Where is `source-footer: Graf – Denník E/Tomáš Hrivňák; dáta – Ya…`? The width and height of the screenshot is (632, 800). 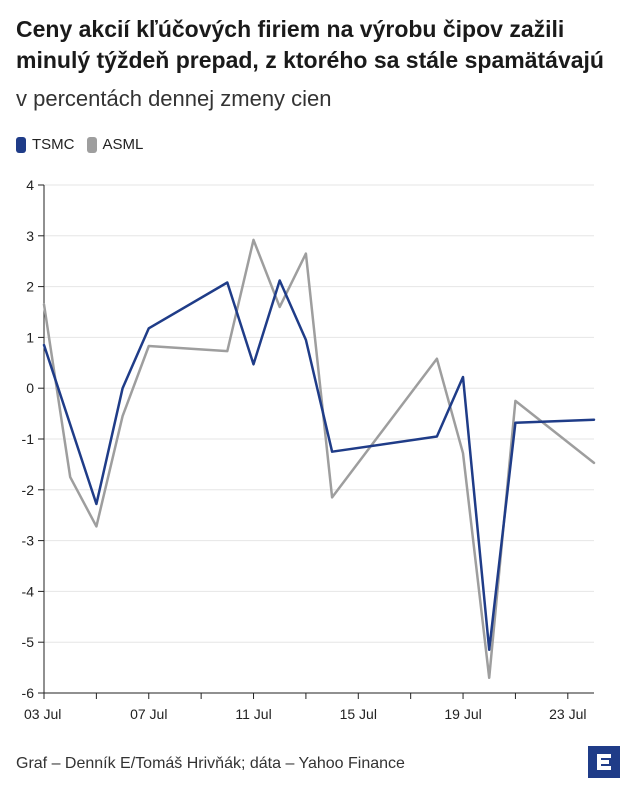
source-footer: Graf – Denník E/Tomáš Hrivňák; dáta – Ya… is located at coordinates (210, 763).